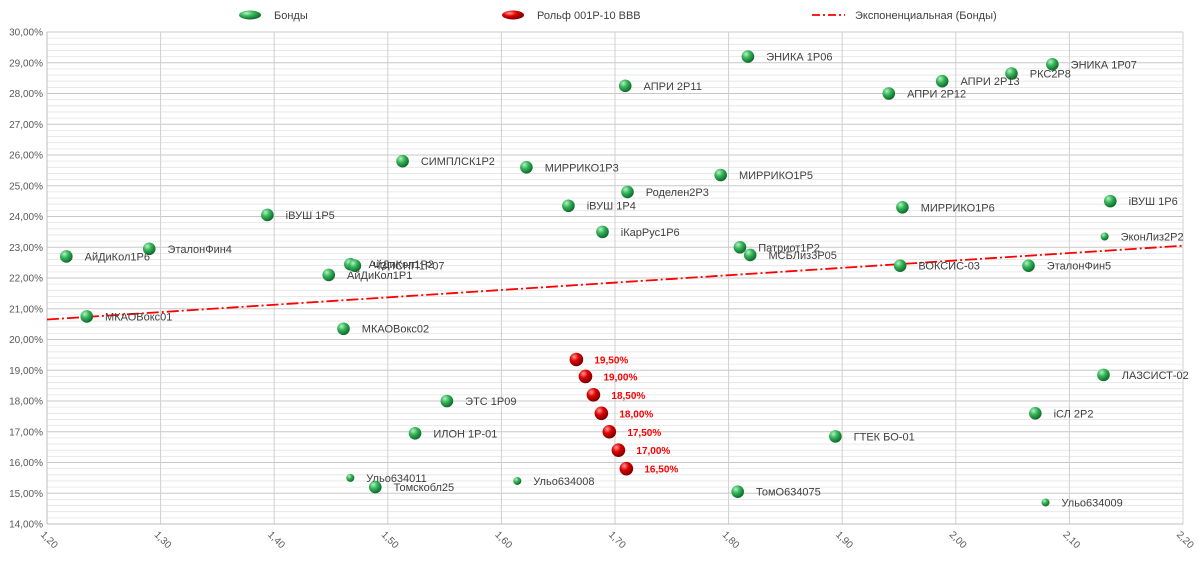  What do you see at coordinates (138, 317) in the screenshot?
I see `bond-point-label: МКАОВокс01` at bounding box center [138, 317].